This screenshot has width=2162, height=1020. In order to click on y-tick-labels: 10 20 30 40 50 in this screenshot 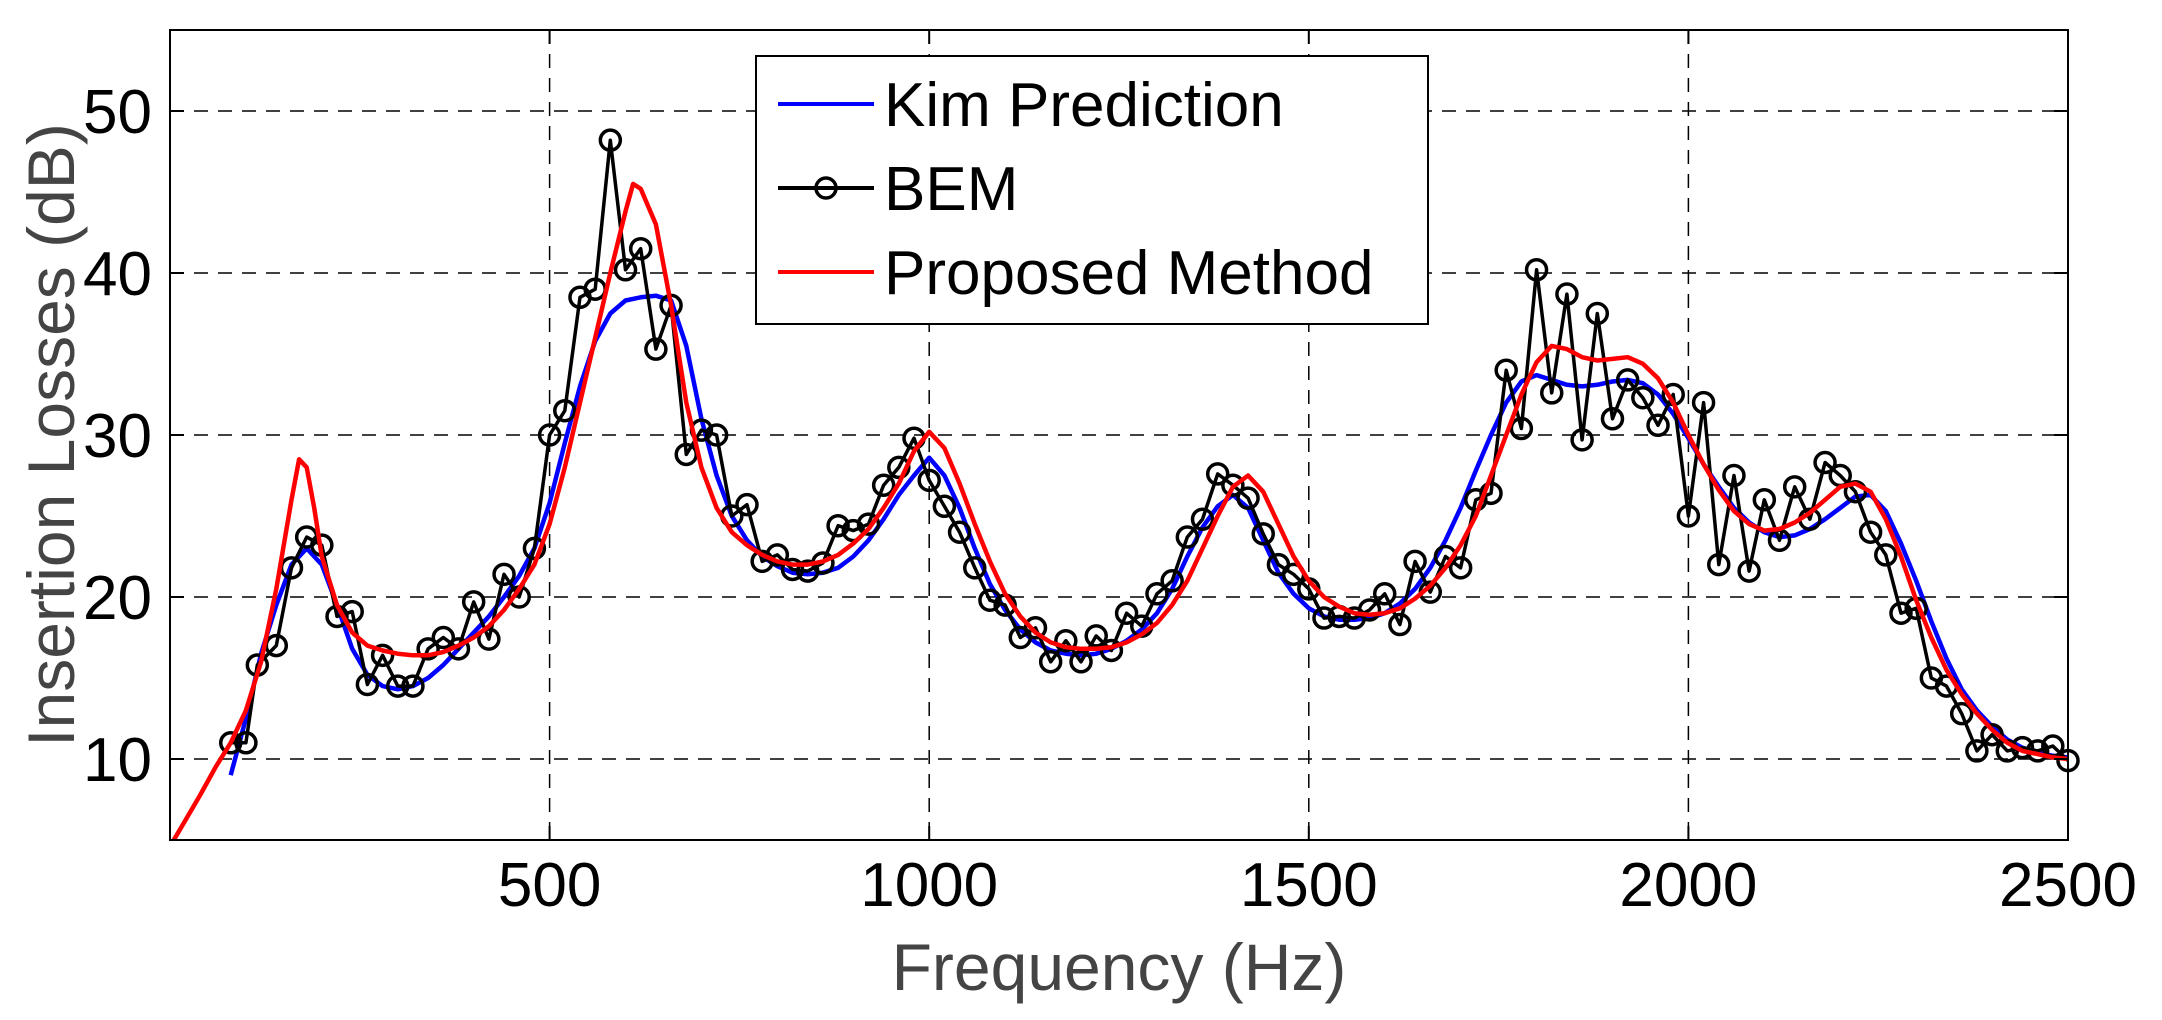, I will do `click(117, 436)`.